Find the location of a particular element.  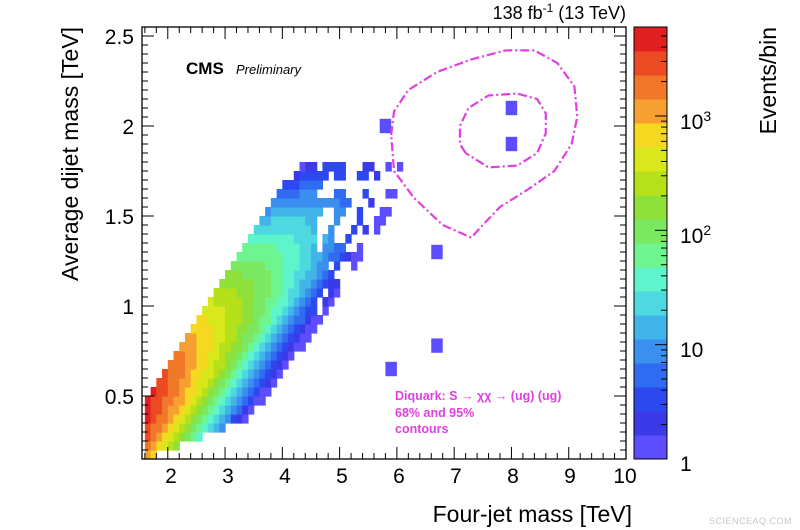

contour-95pct is located at coordinates (484, 143).